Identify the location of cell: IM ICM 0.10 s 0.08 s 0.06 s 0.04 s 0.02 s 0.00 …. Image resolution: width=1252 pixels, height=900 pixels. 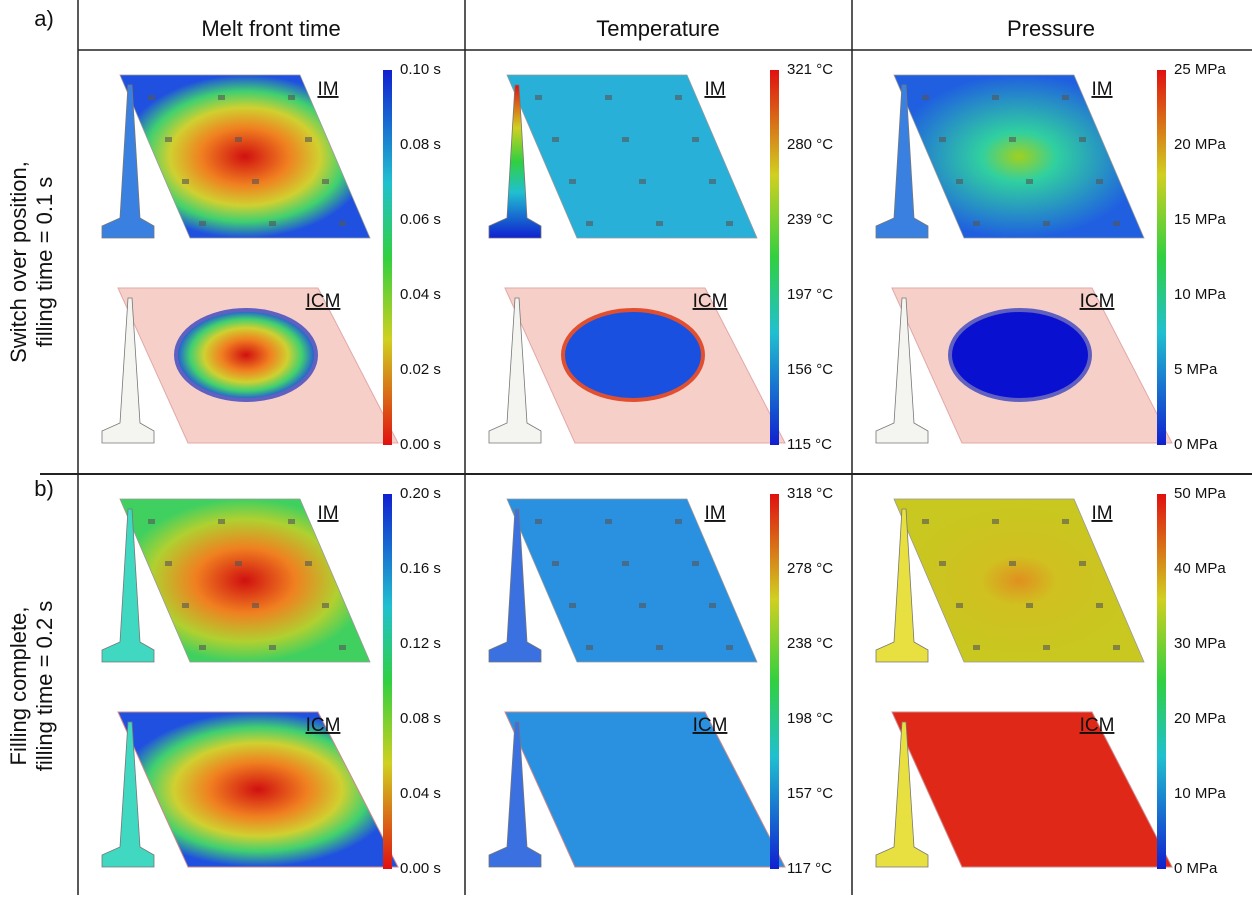
(271, 257).